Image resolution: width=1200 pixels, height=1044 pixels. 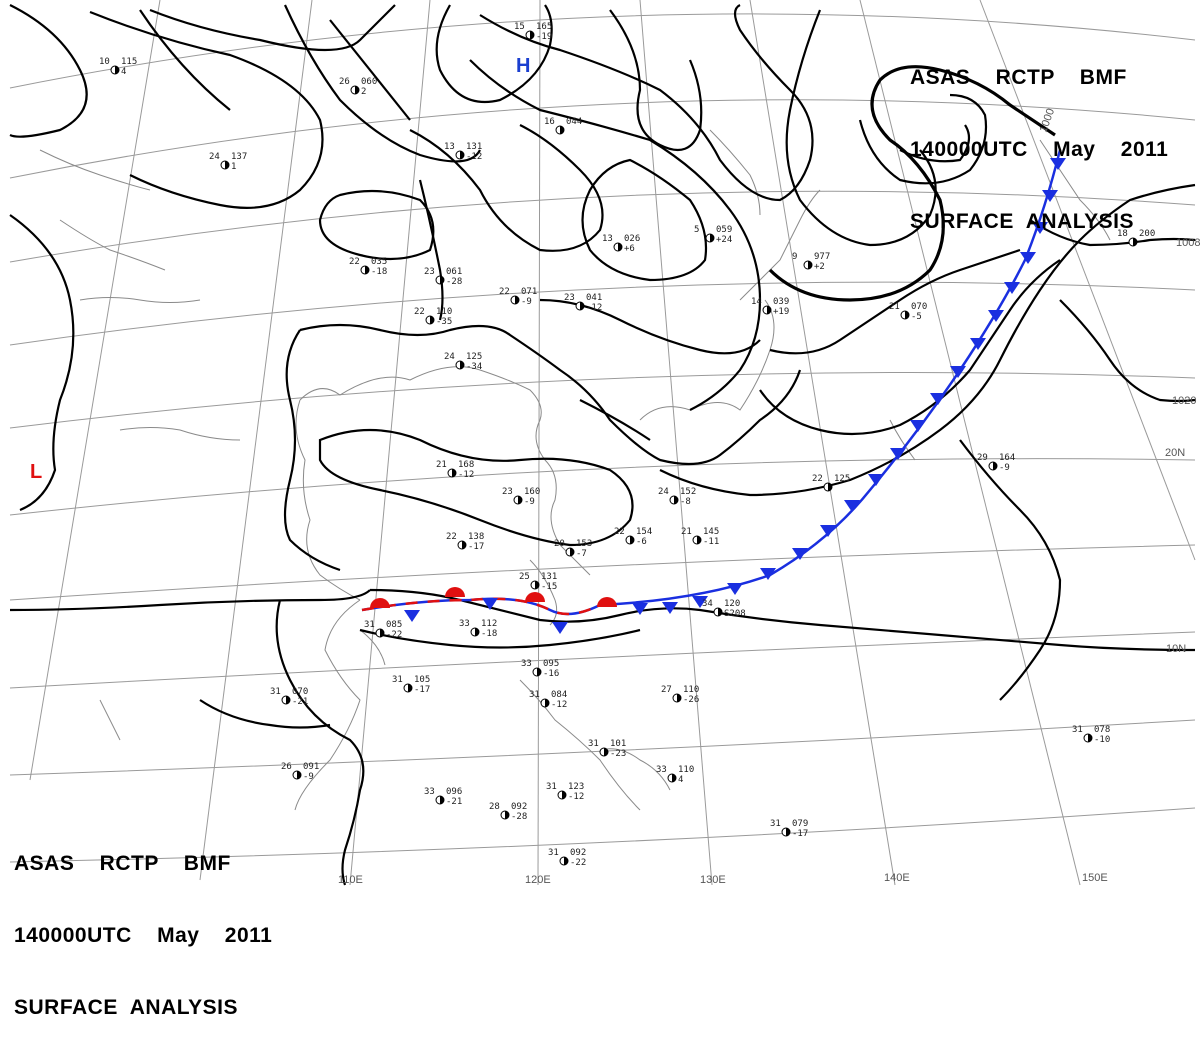 What do you see at coordinates (463, 362) in the screenshot?
I see `station-plot: 24 125-34` at bounding box center [463, 362].